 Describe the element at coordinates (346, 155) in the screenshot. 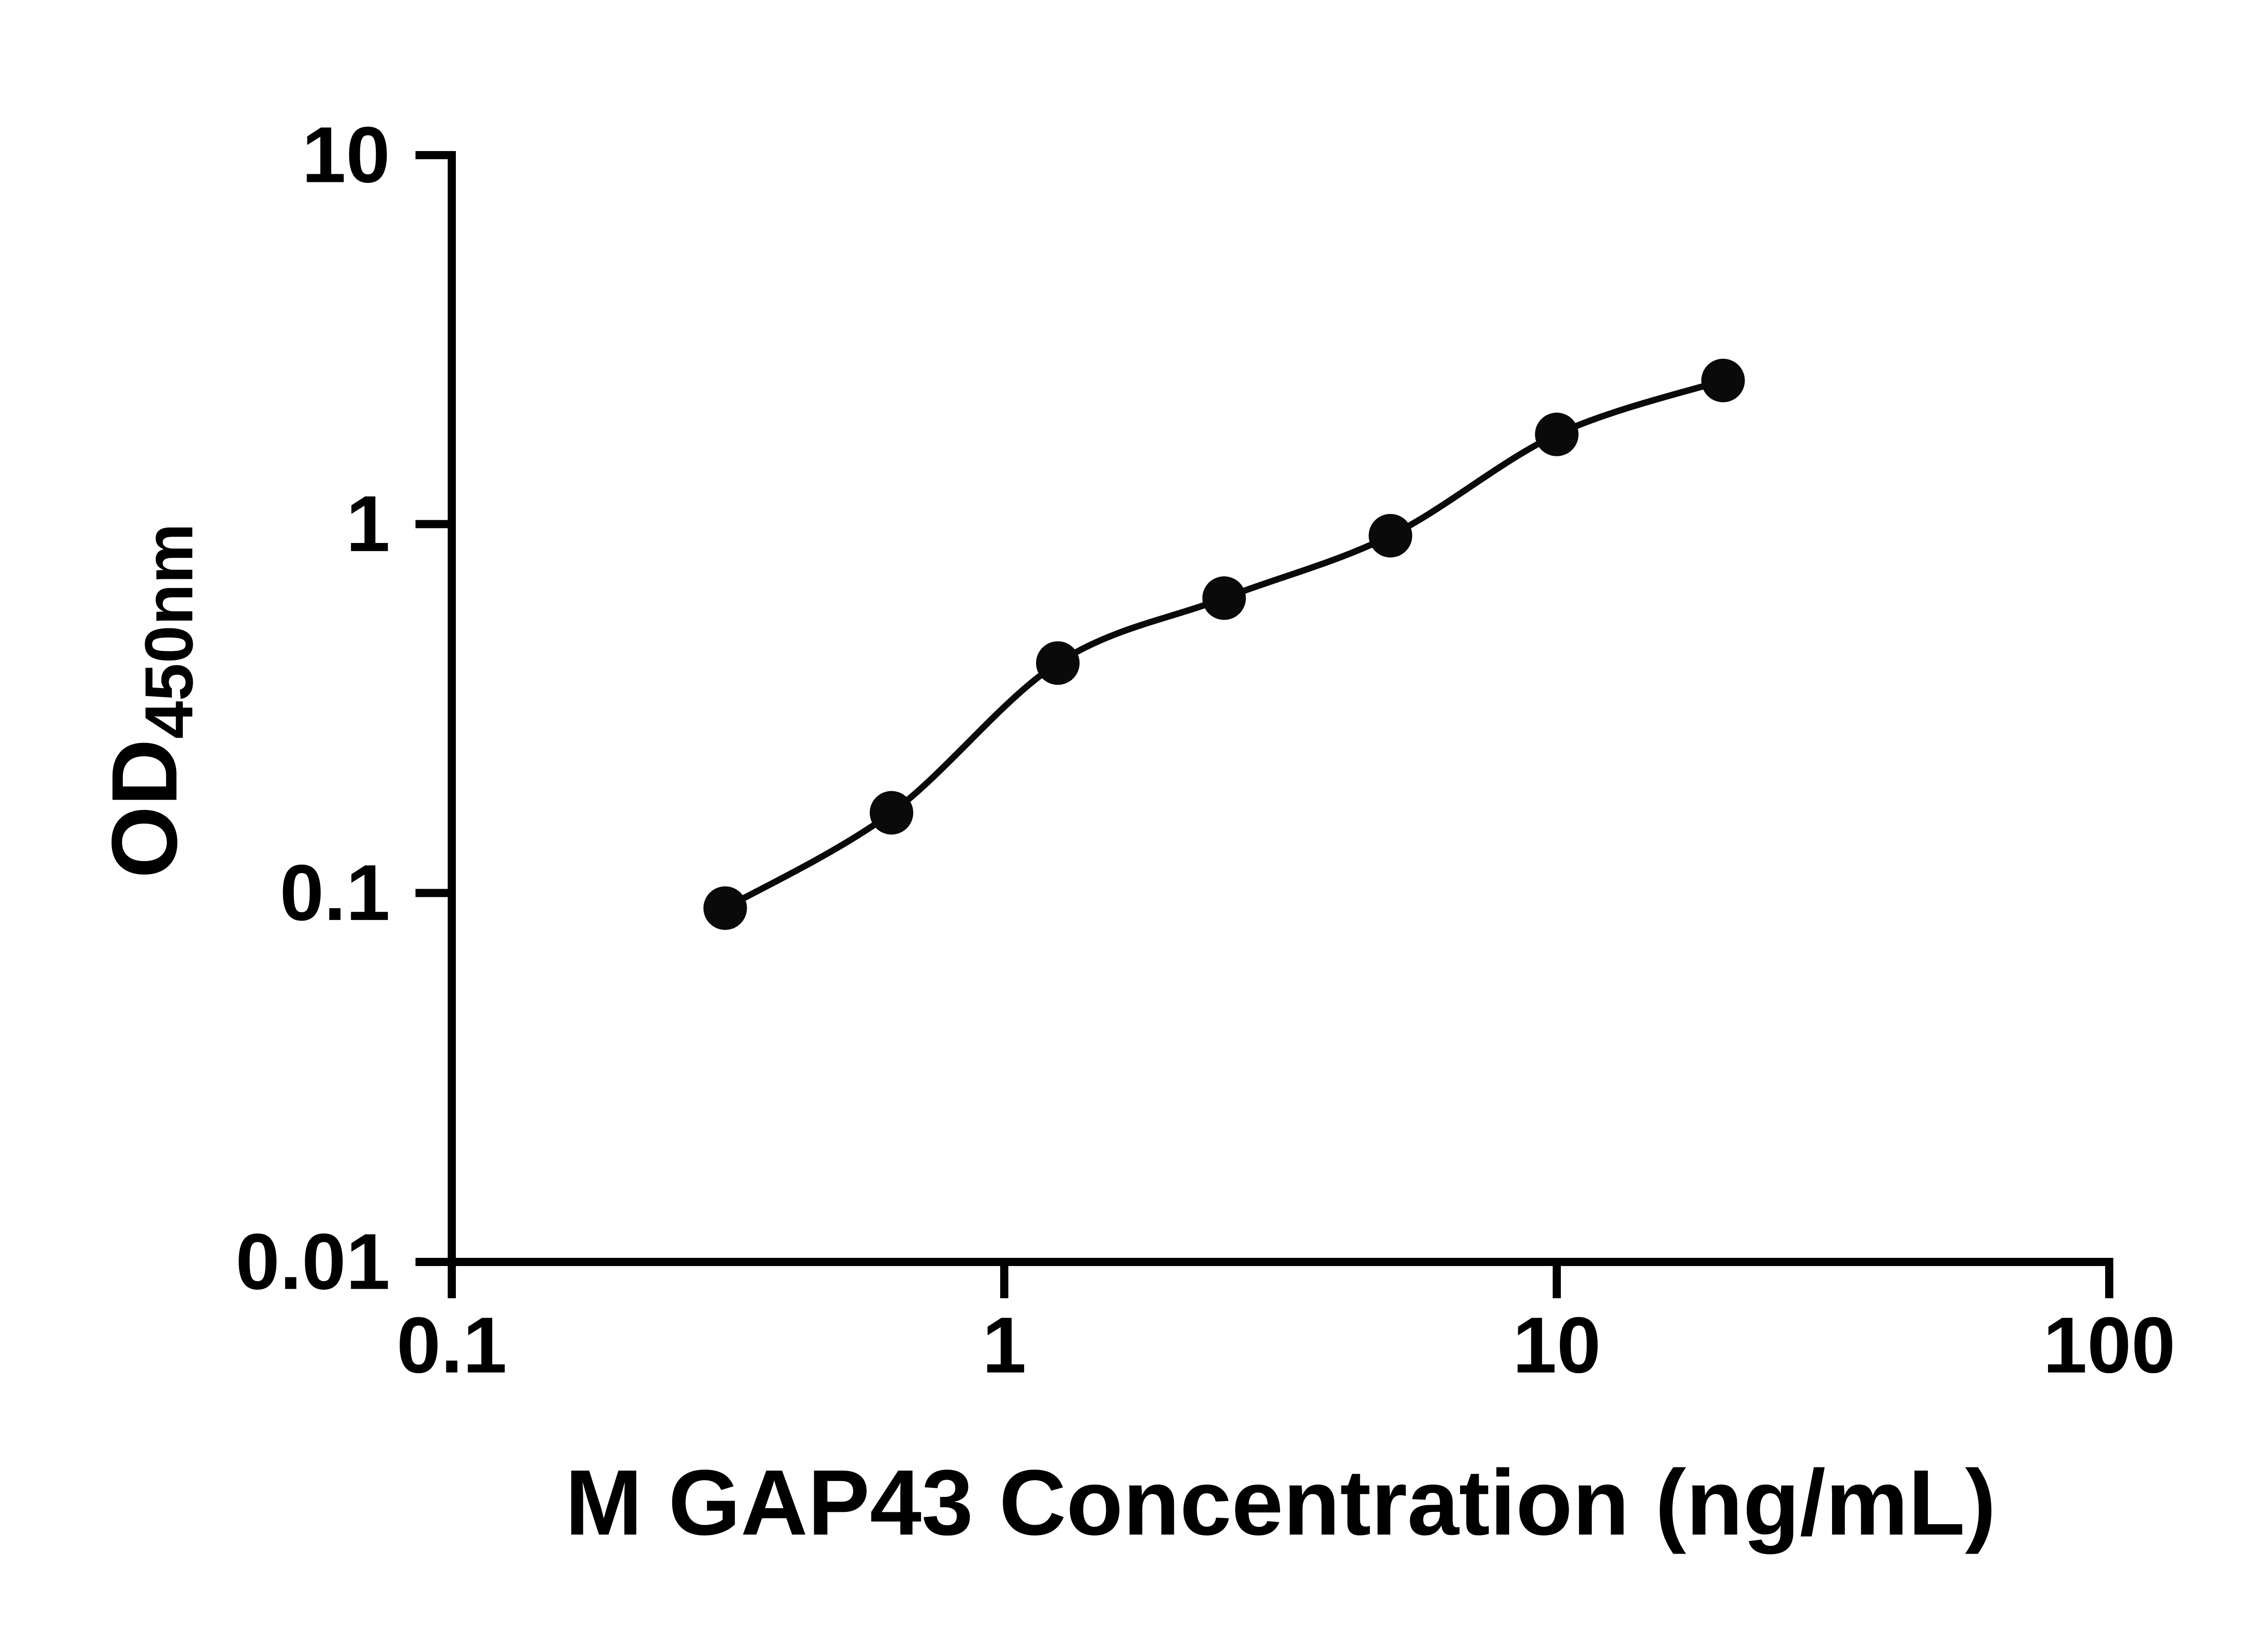

I see `y-axis-tick-label: 10` at that location.